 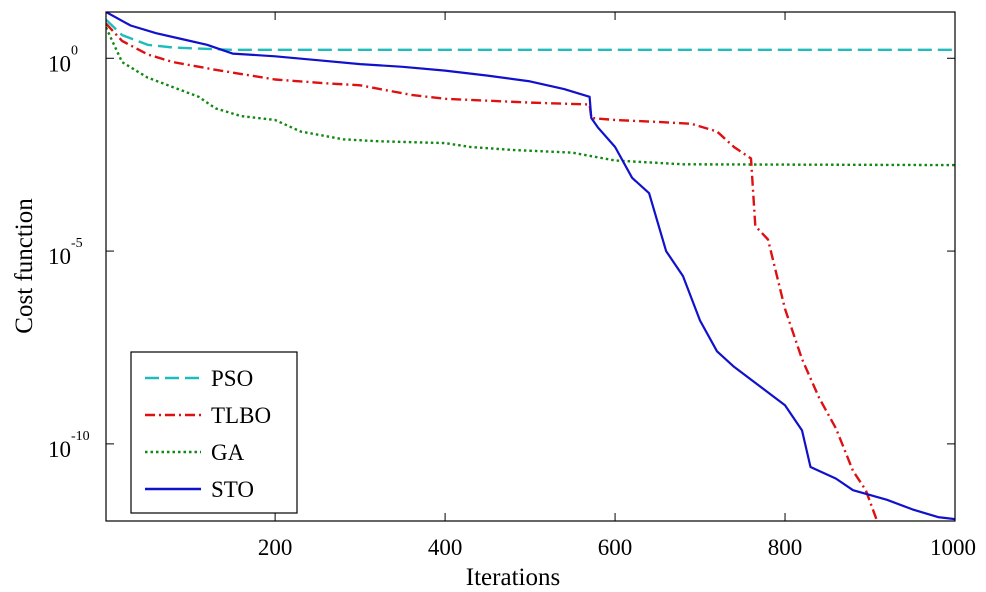 I want to click on legend-label-ga: GA, so click(x=228, y=452).